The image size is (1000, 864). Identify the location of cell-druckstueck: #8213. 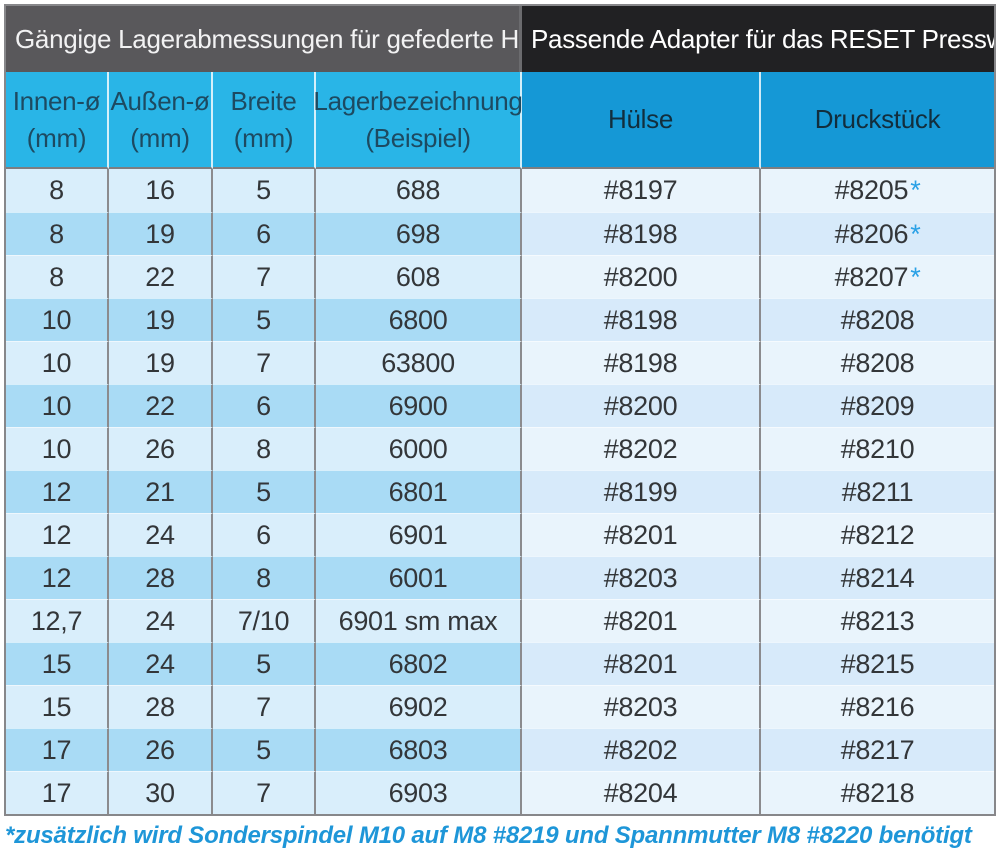
(877, 620).